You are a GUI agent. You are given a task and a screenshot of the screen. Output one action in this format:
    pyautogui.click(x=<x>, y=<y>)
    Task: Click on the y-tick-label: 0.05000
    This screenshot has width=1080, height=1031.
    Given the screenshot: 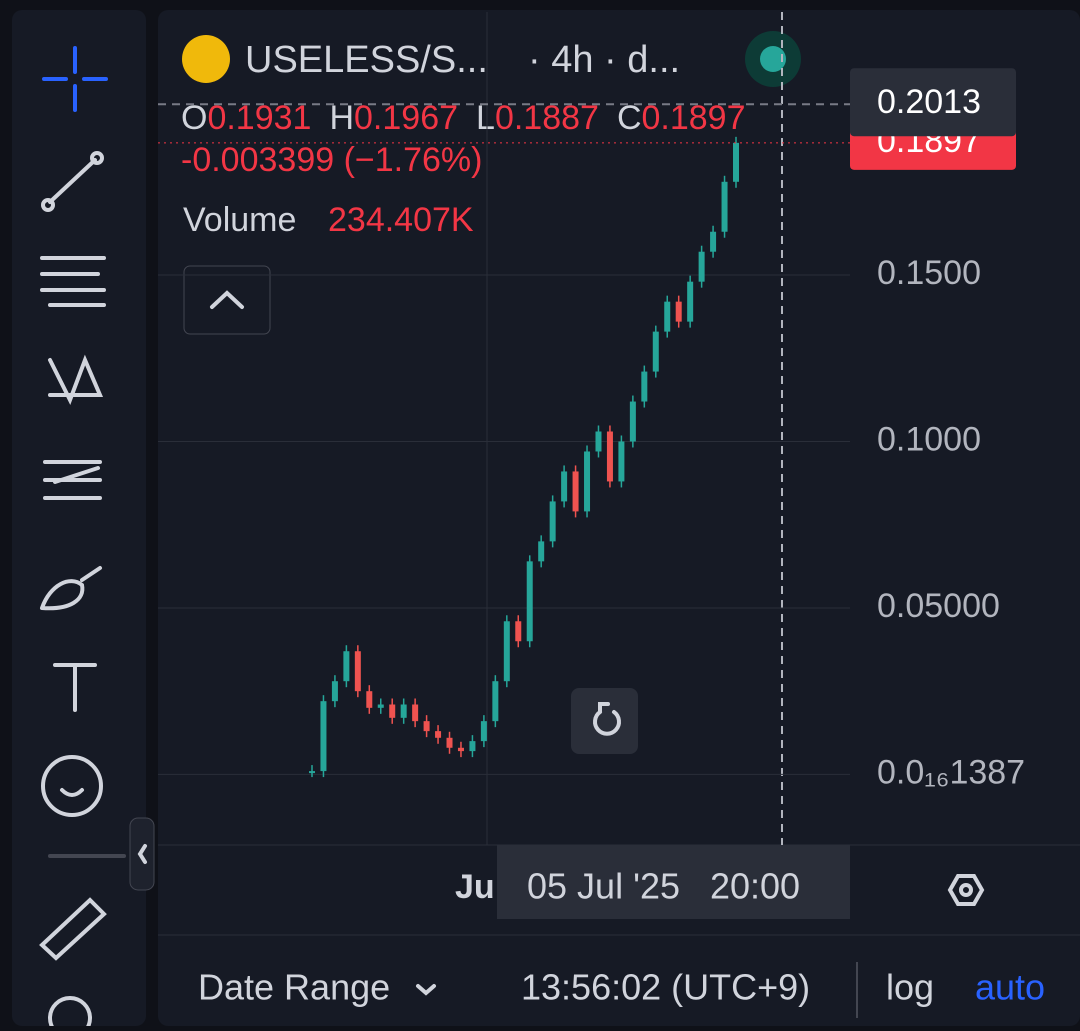 What is the action you would take?
    pyautogui.click(x=938, y=606)
    